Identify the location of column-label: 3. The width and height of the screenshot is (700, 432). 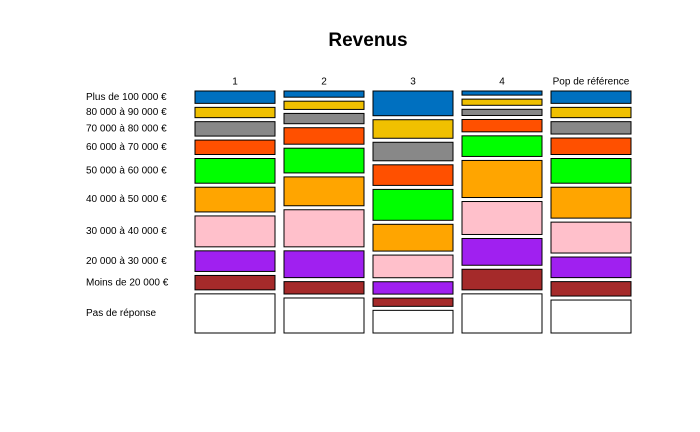
(413, 82).